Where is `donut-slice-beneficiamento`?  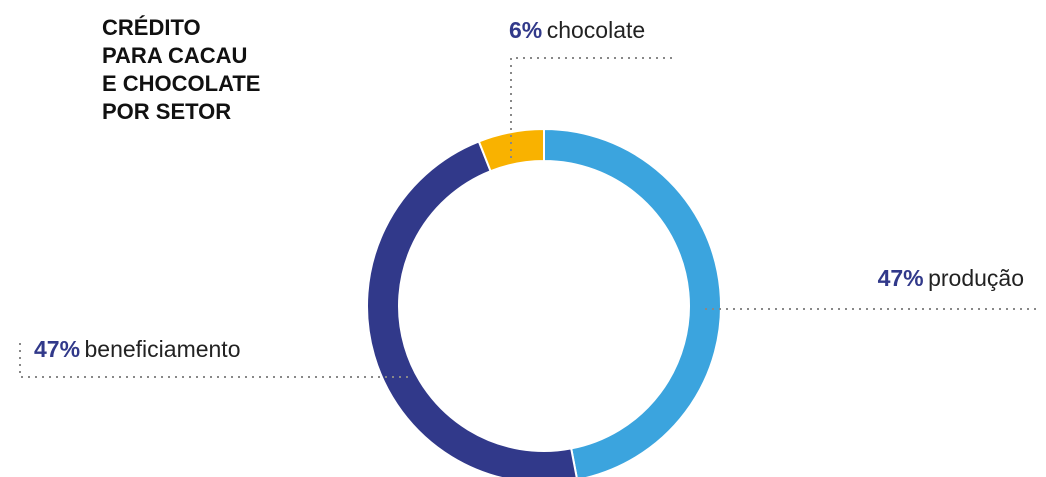 donut-slice-beneficiamento is located at coordinates (472, 308).